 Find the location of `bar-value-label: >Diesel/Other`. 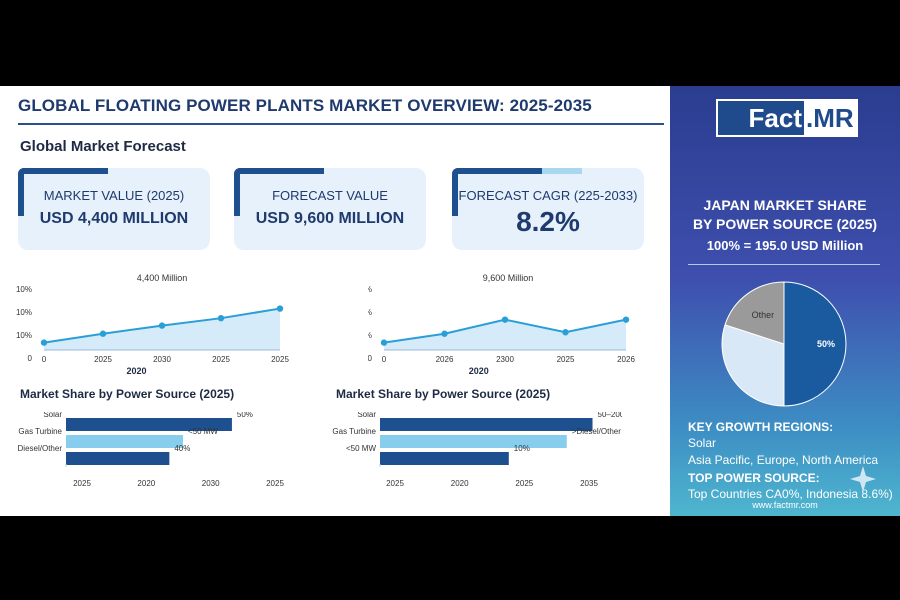

bar-value-label: >Diesel/Other is located at coordinates (596, 431).